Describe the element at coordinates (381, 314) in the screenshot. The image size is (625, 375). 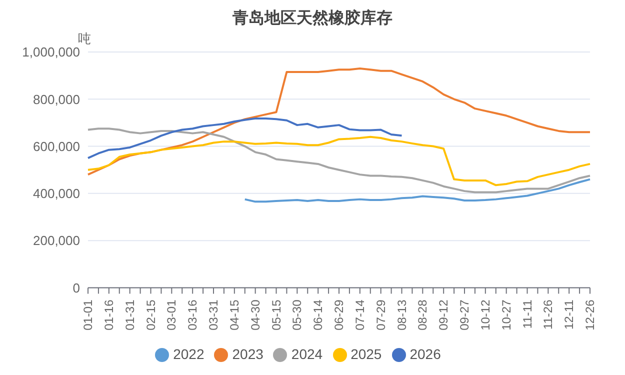
I see `x-tick-label: 07-29` at that location.